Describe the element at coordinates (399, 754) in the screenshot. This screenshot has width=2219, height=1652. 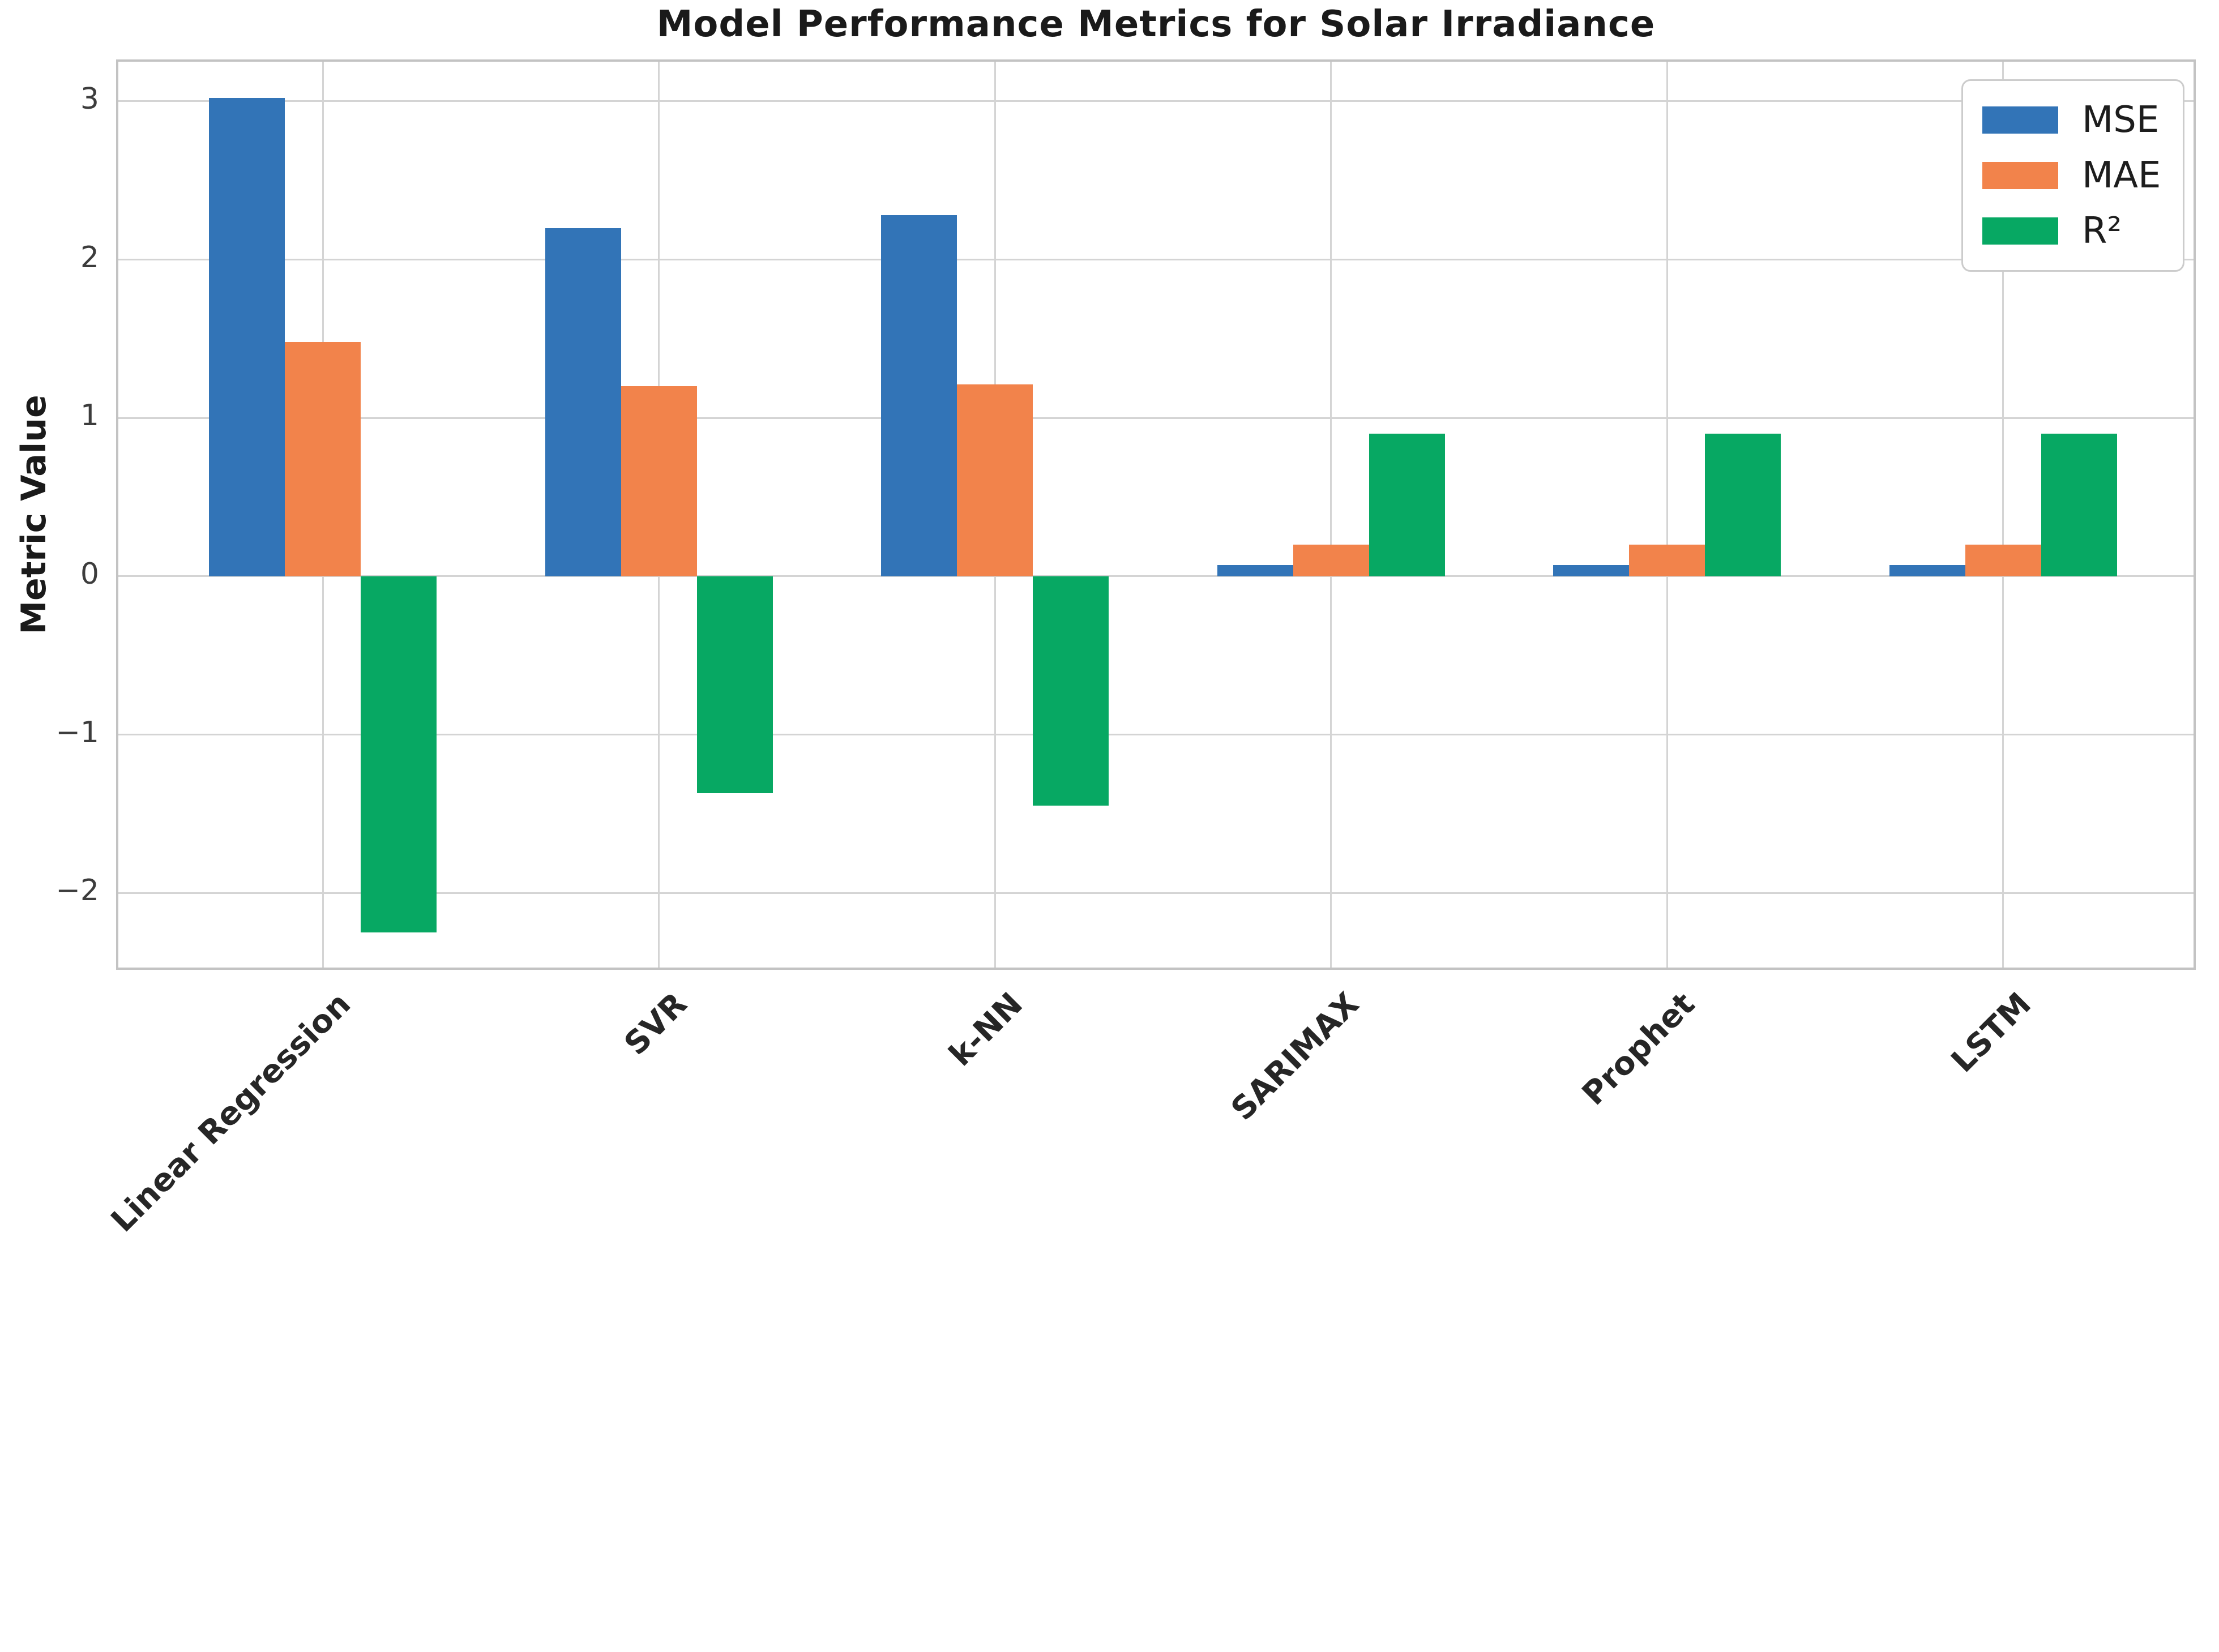
I see `bar-r2-linear-regression` at that location.